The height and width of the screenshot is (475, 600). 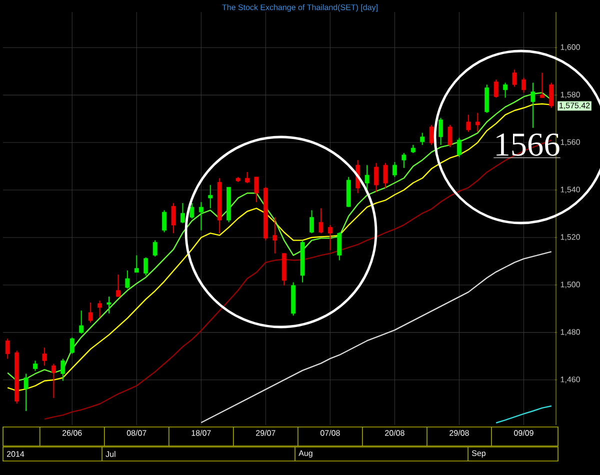 I want to click on y-tick-label: 1,460, so click(x=570, y=380).